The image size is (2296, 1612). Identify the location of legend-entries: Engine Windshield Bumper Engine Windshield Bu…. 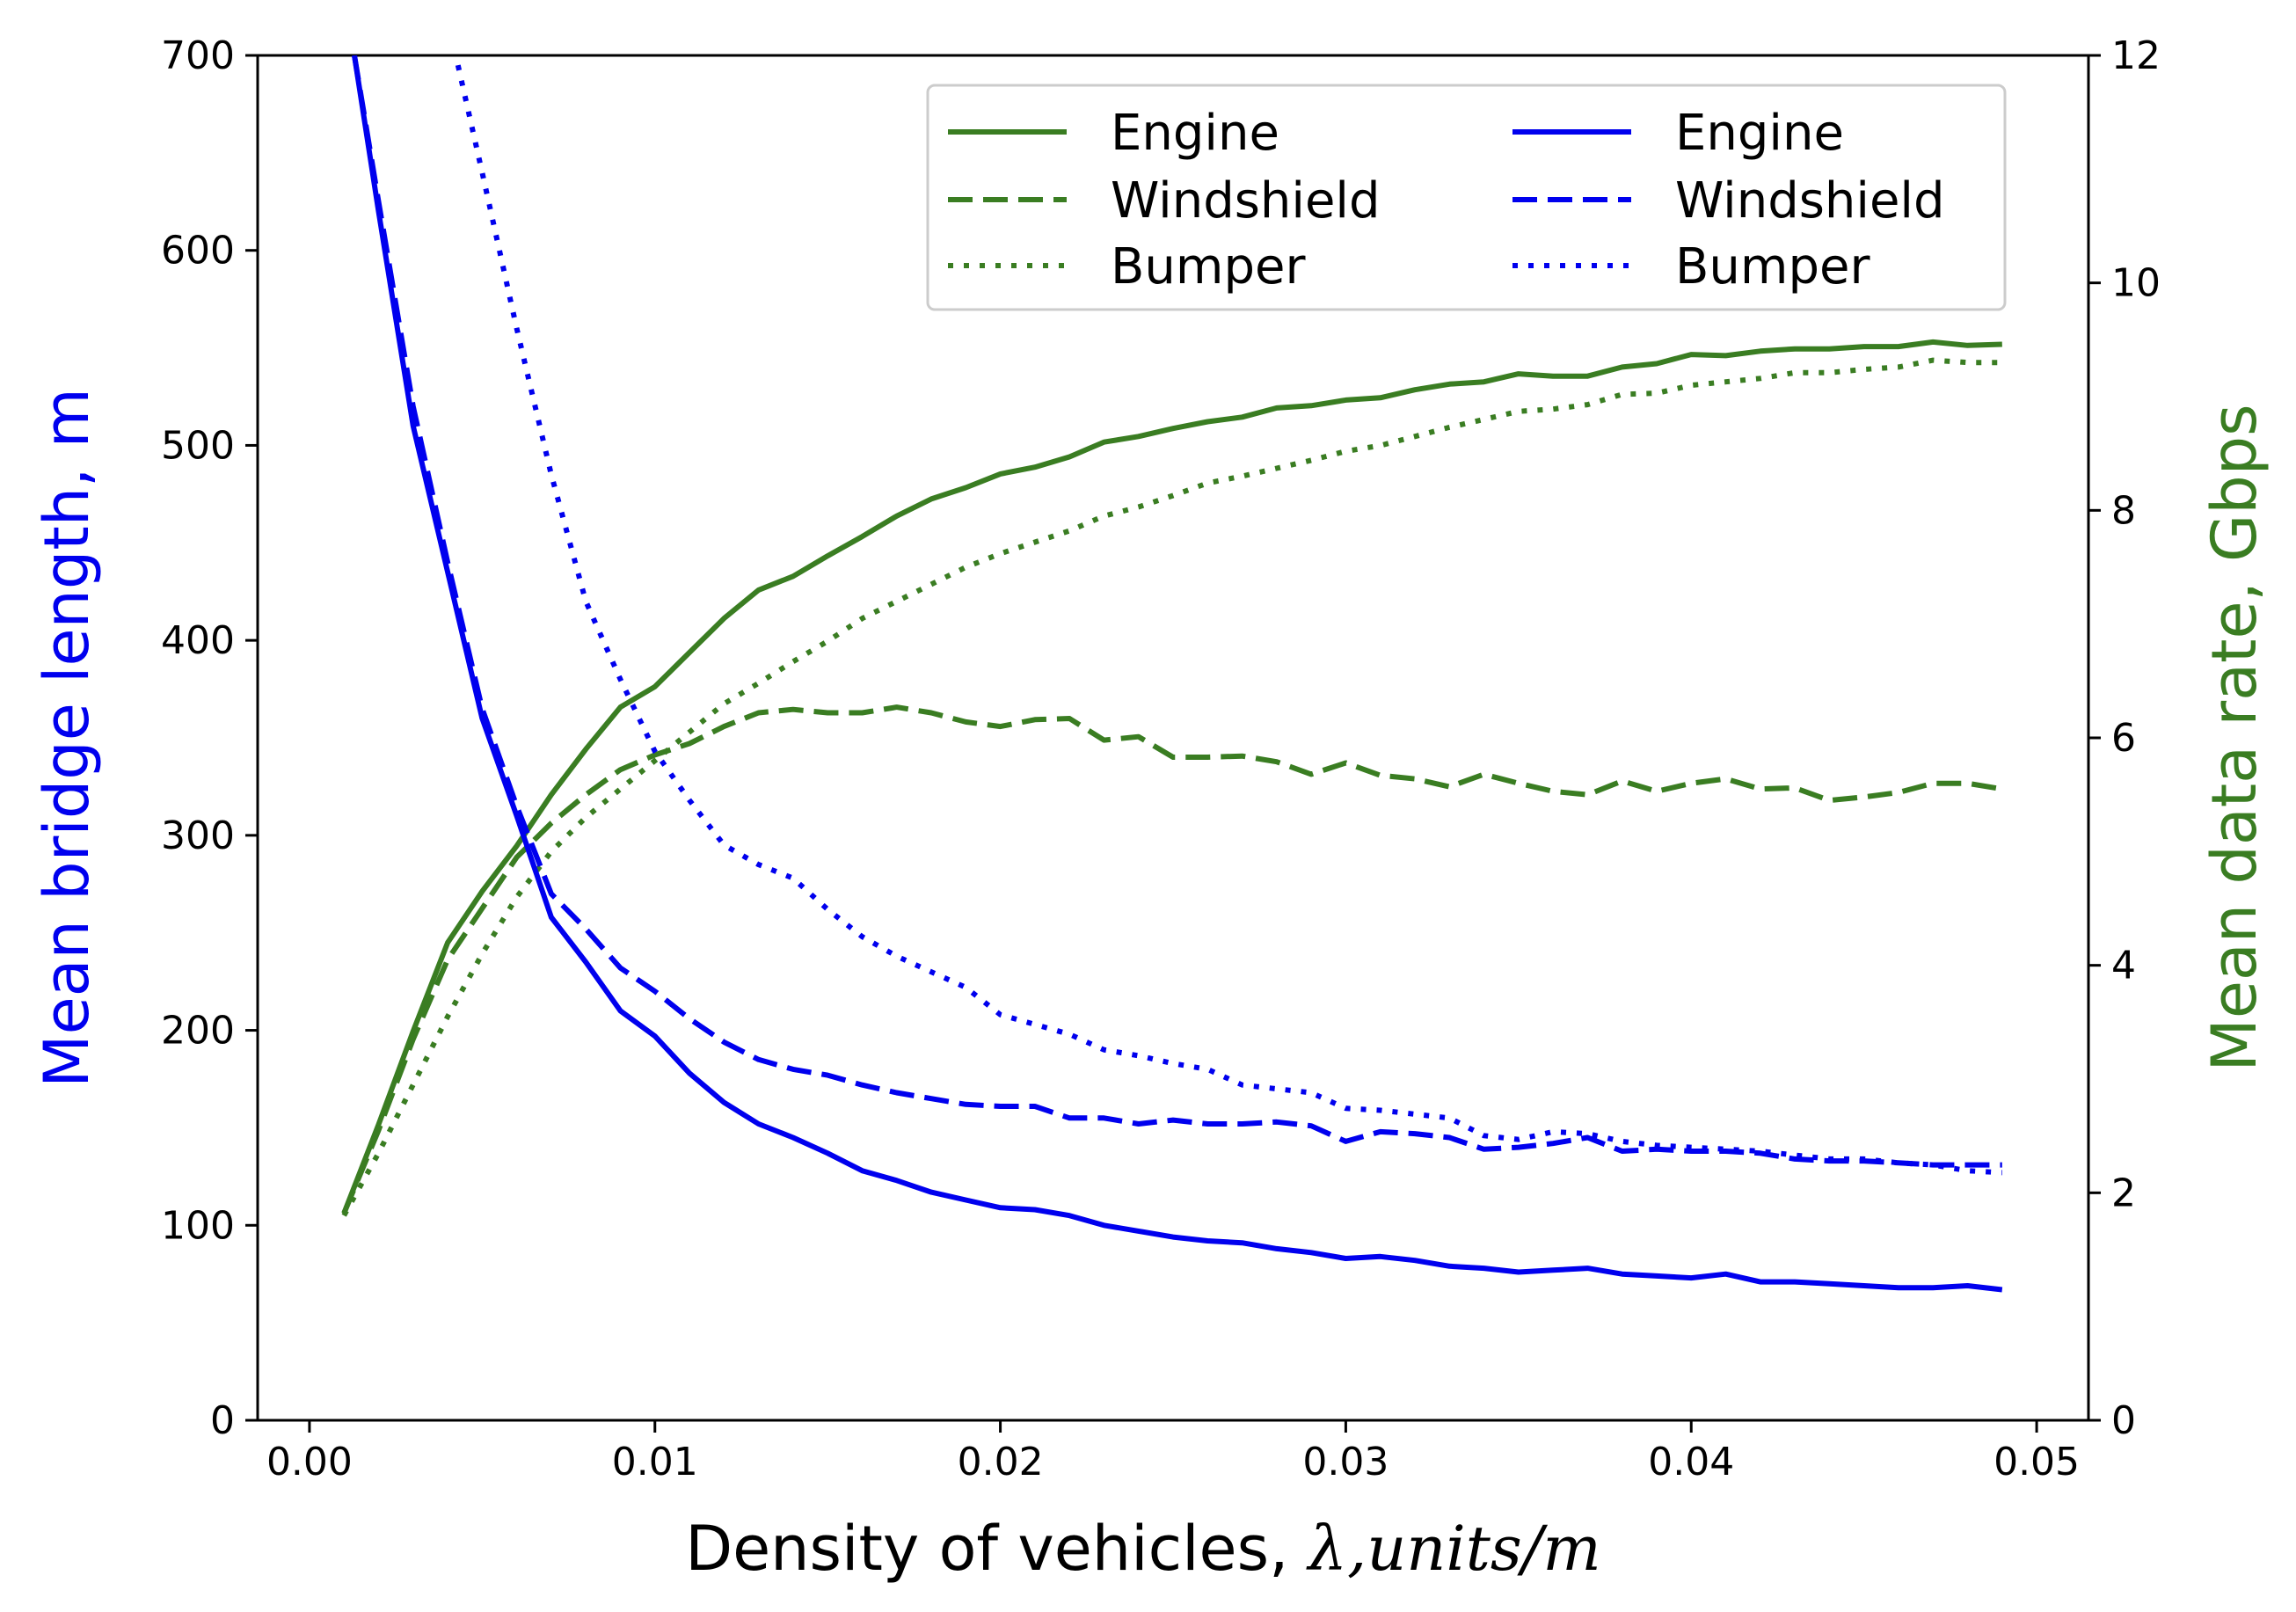
(1447, 200).